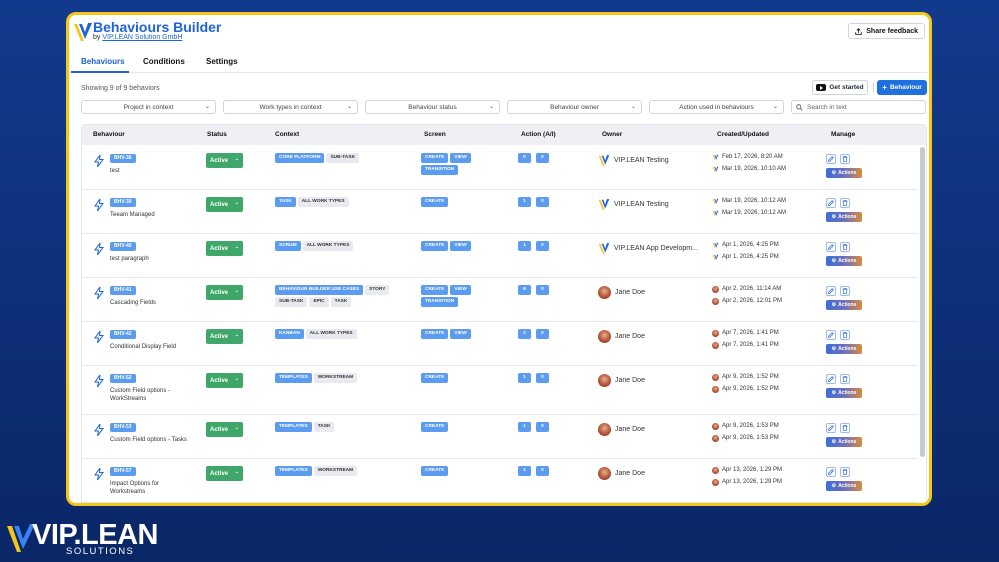 The image size is (999, 562). Describe the element at coordinates (109, 134) in the screenshot. I see `column-header: Behaviour` at that location.